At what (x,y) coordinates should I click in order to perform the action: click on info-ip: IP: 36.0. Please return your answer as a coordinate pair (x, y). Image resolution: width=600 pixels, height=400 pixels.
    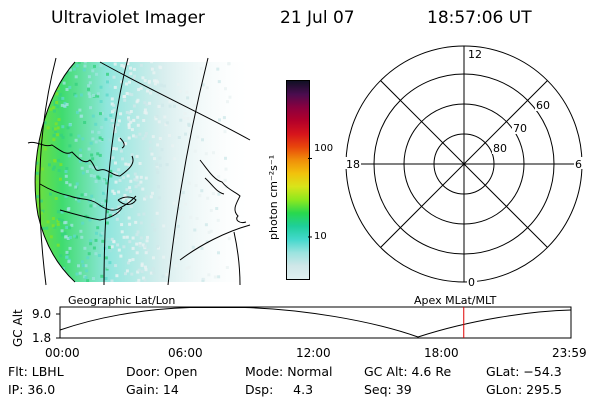
    Looking at the image, I should click on (32, 389).